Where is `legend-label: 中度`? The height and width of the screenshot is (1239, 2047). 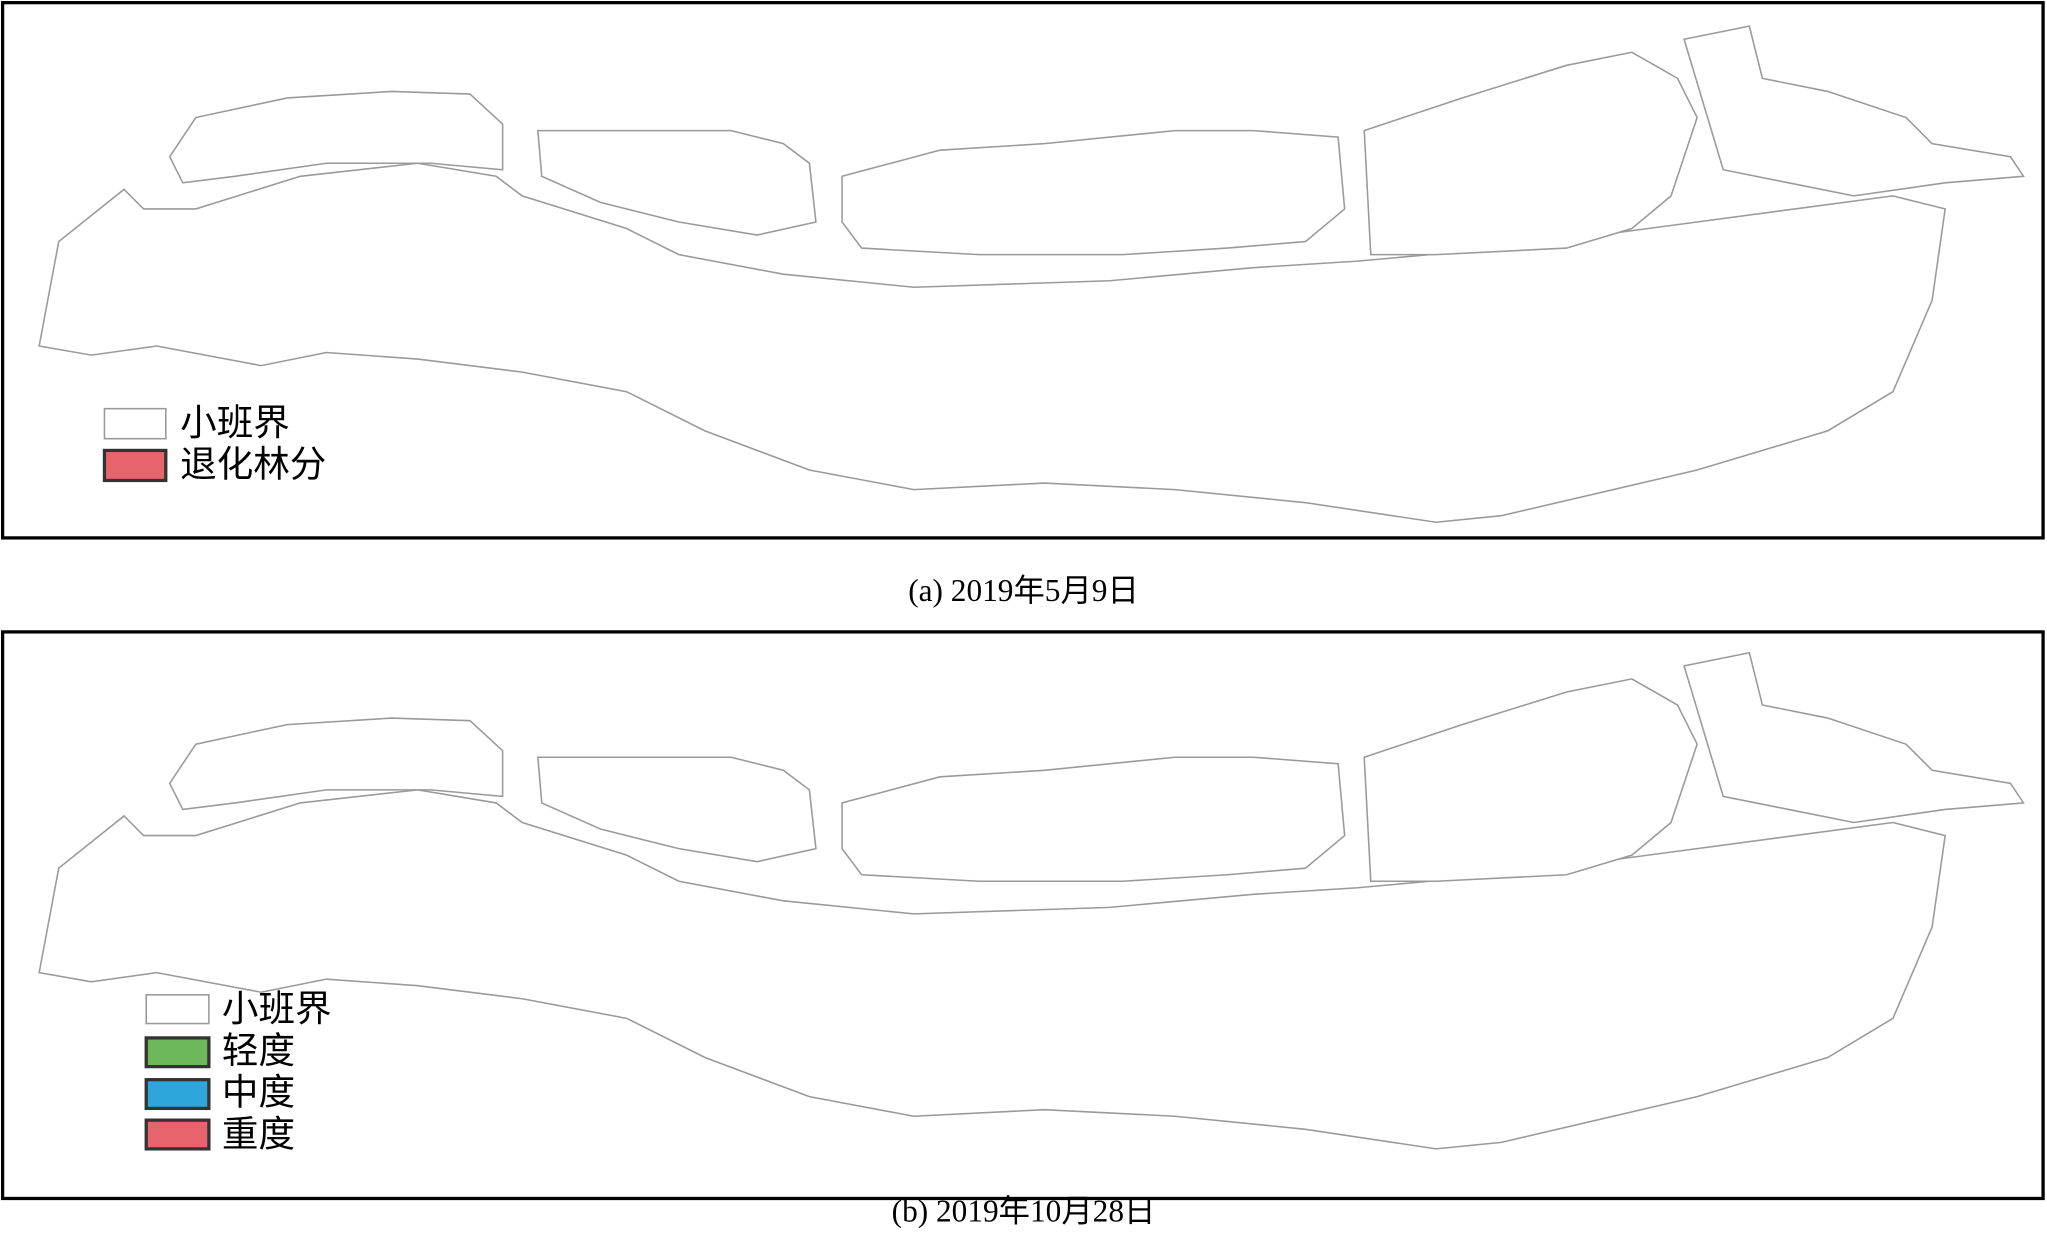
legend-label: 中度 is located at coordinates (258, 1092).